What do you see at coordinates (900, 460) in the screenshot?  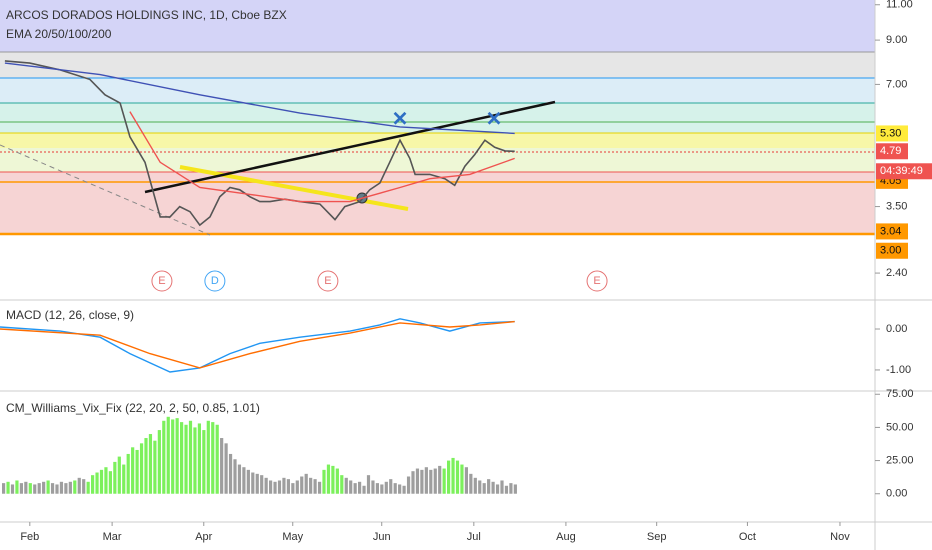 I see `y-tick-label: 25.00` at bounding box center [900, 460].